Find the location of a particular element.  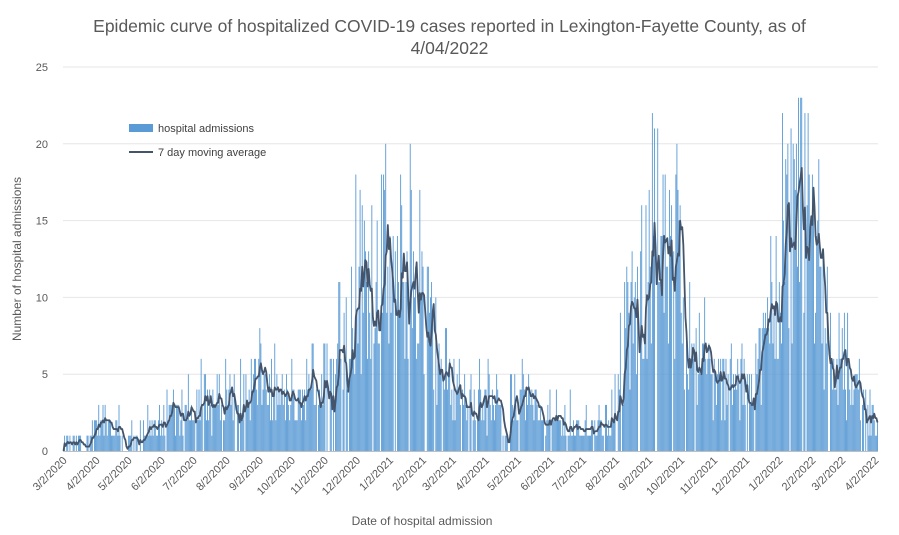

x-tick-label: 4/2/2020 is located at coordinates (83, 474).